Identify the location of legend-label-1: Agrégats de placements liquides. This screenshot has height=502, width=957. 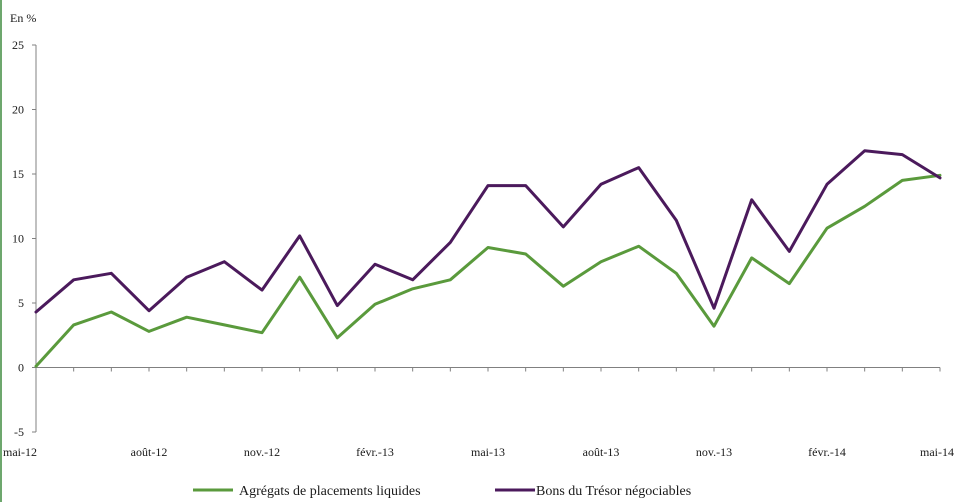
(330, 491).